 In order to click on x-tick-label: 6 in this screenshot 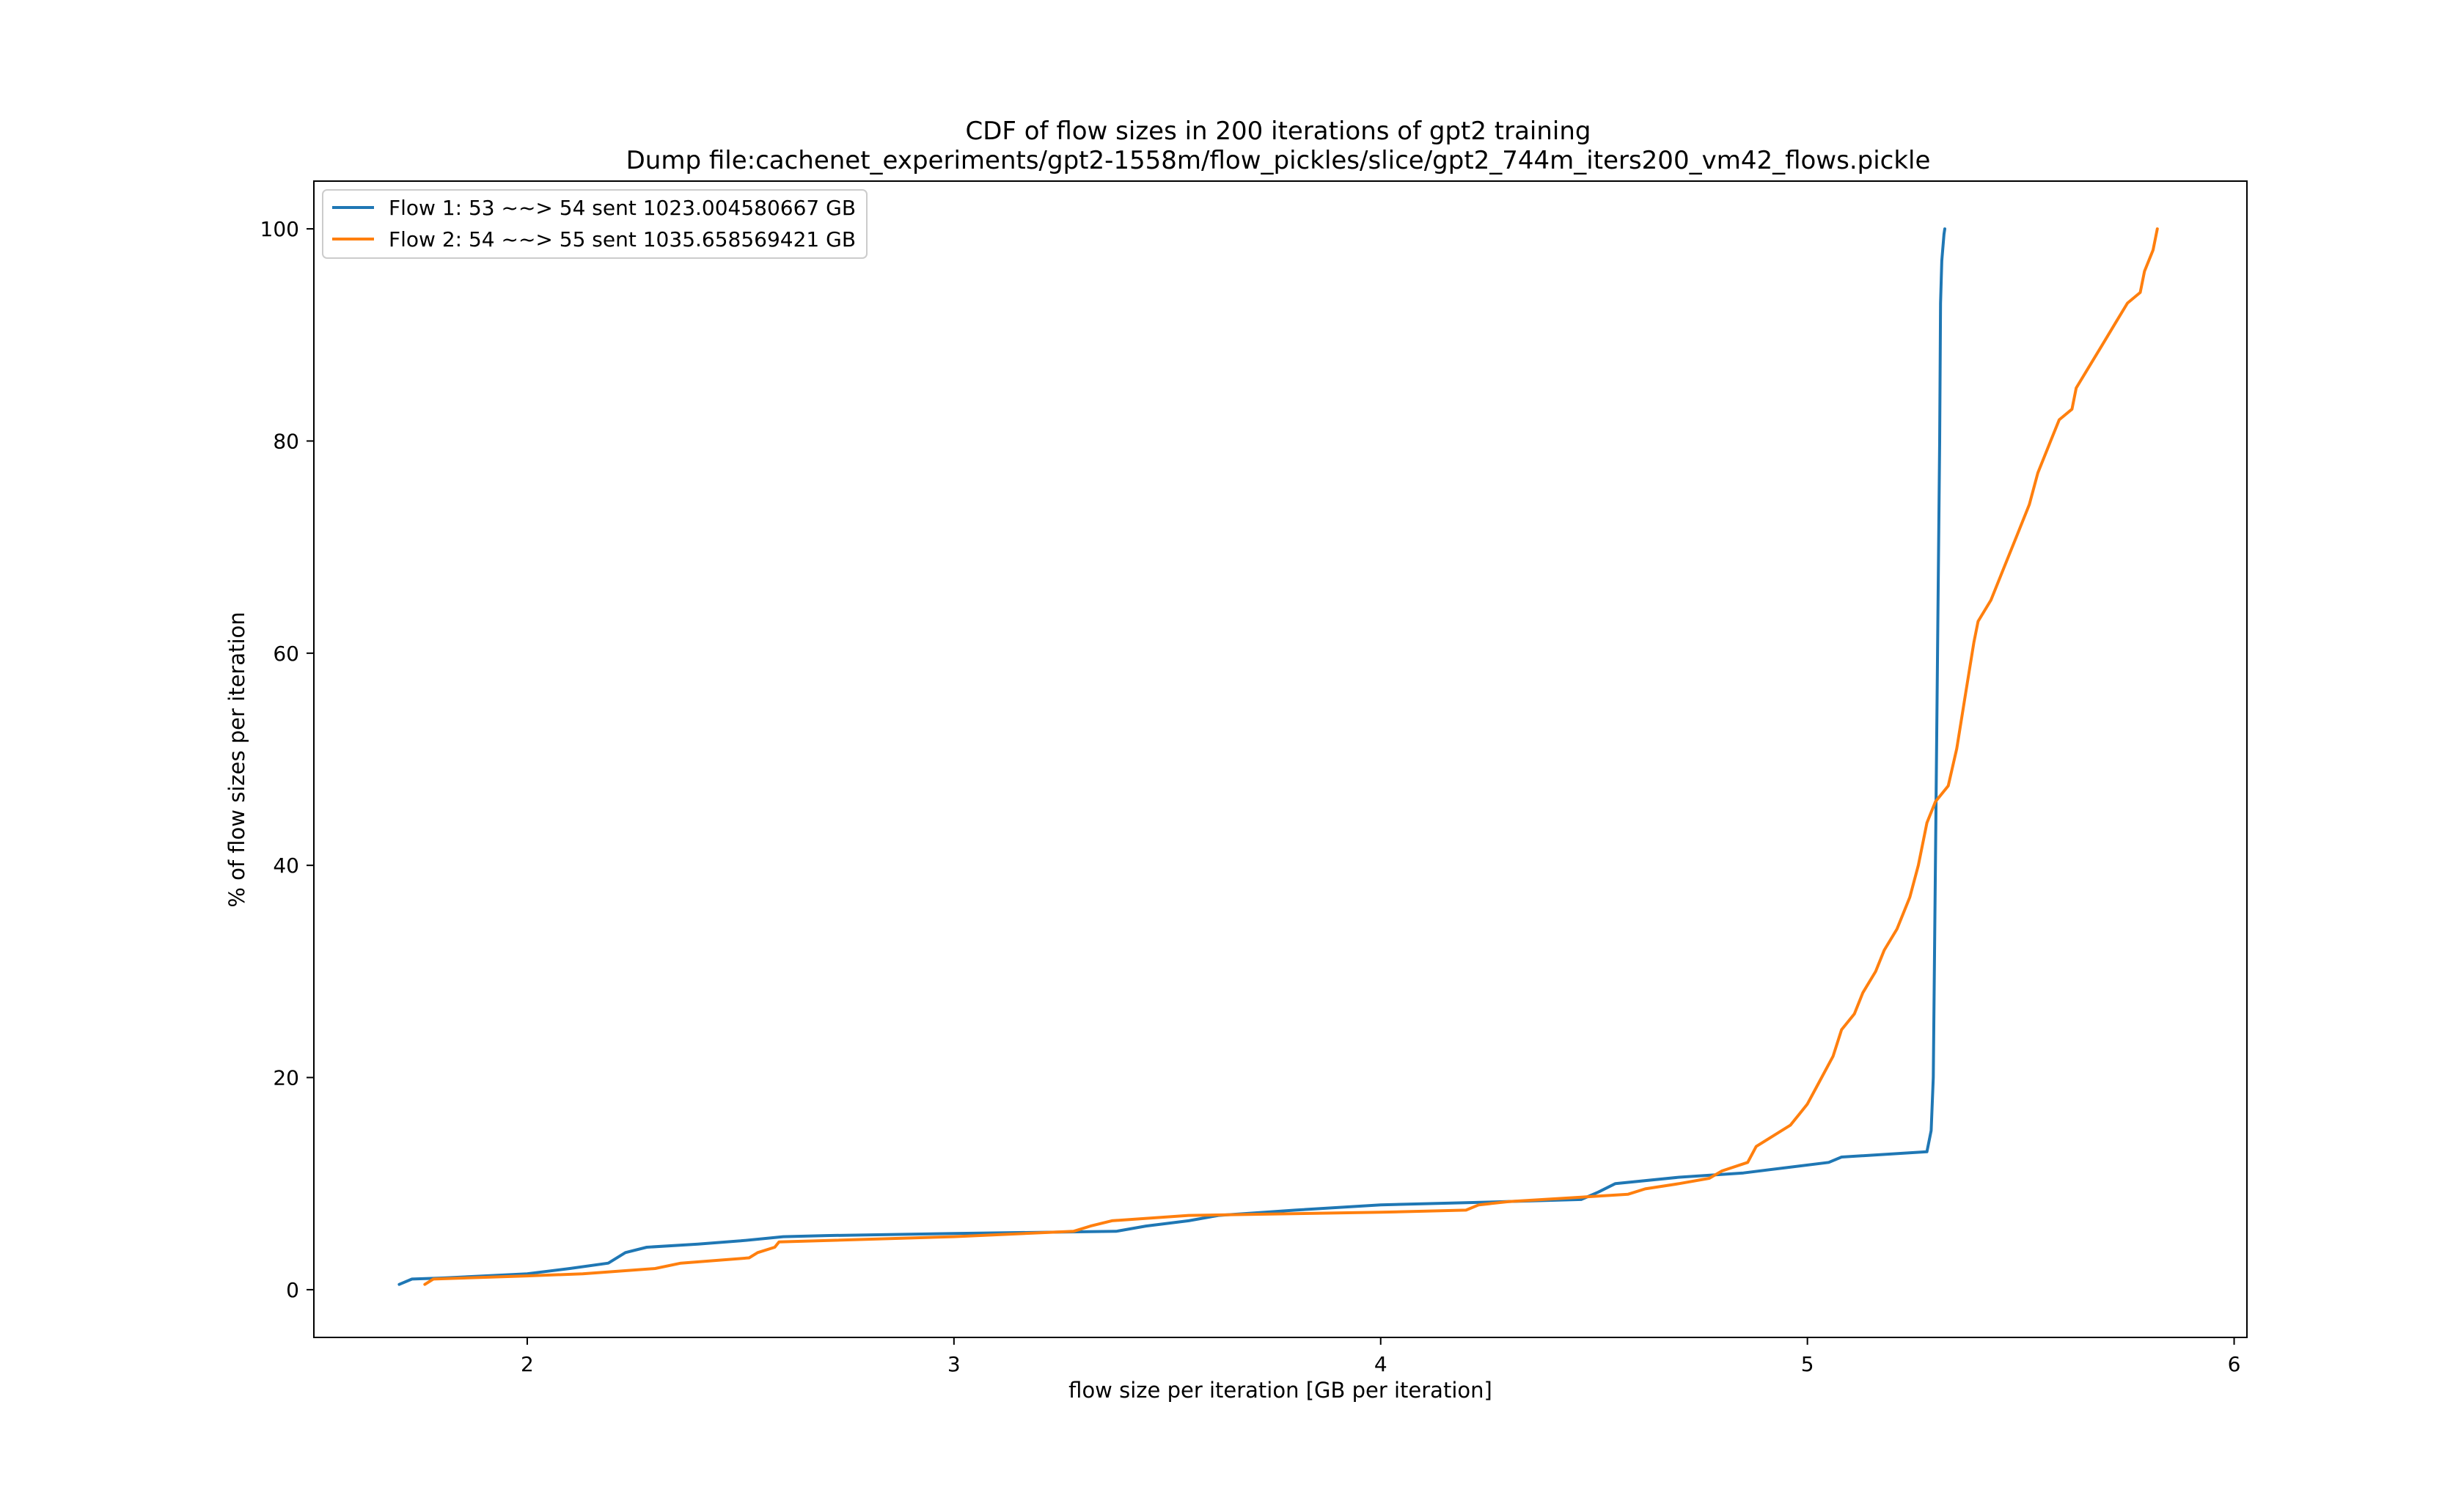, I will do `click(2234, 1364)`.